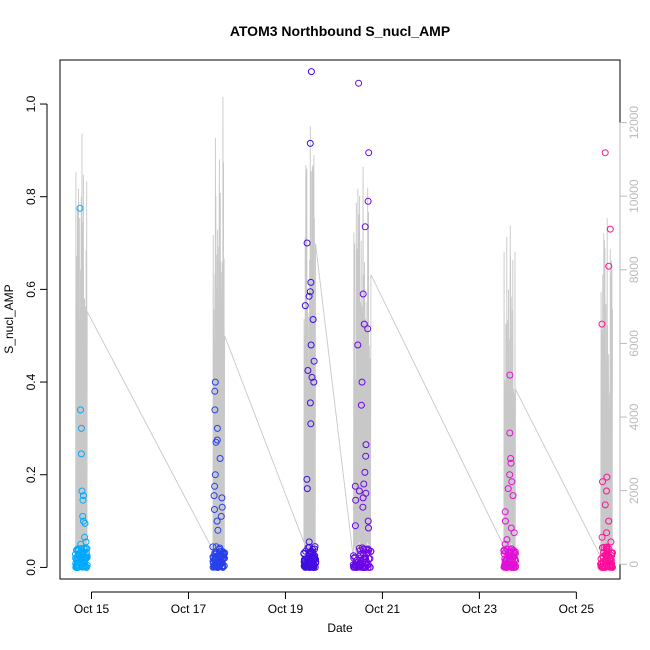 The width and height of the screenshot is (650, 650). I want to click on y-tick-label: 1.0, so click(31, 103).